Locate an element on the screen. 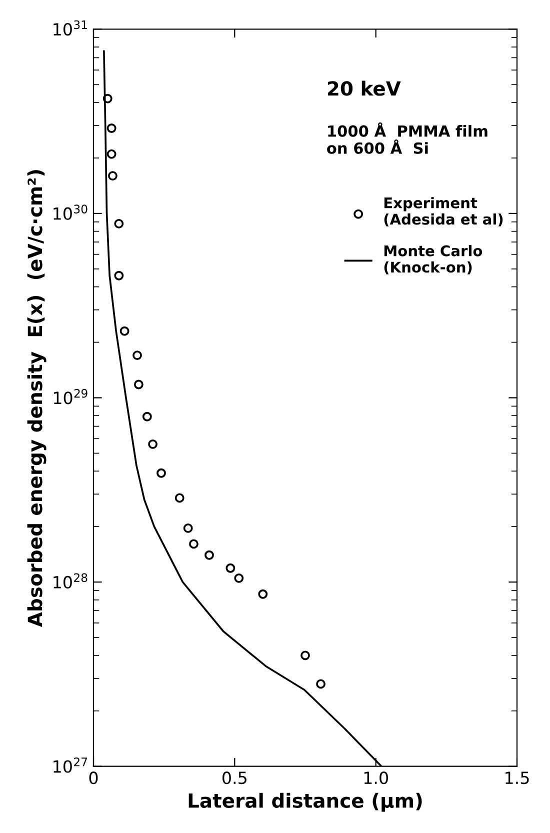 This screenshot has height=833, width=550. x-tick-label: 0 is located at coordinates (93, 778).